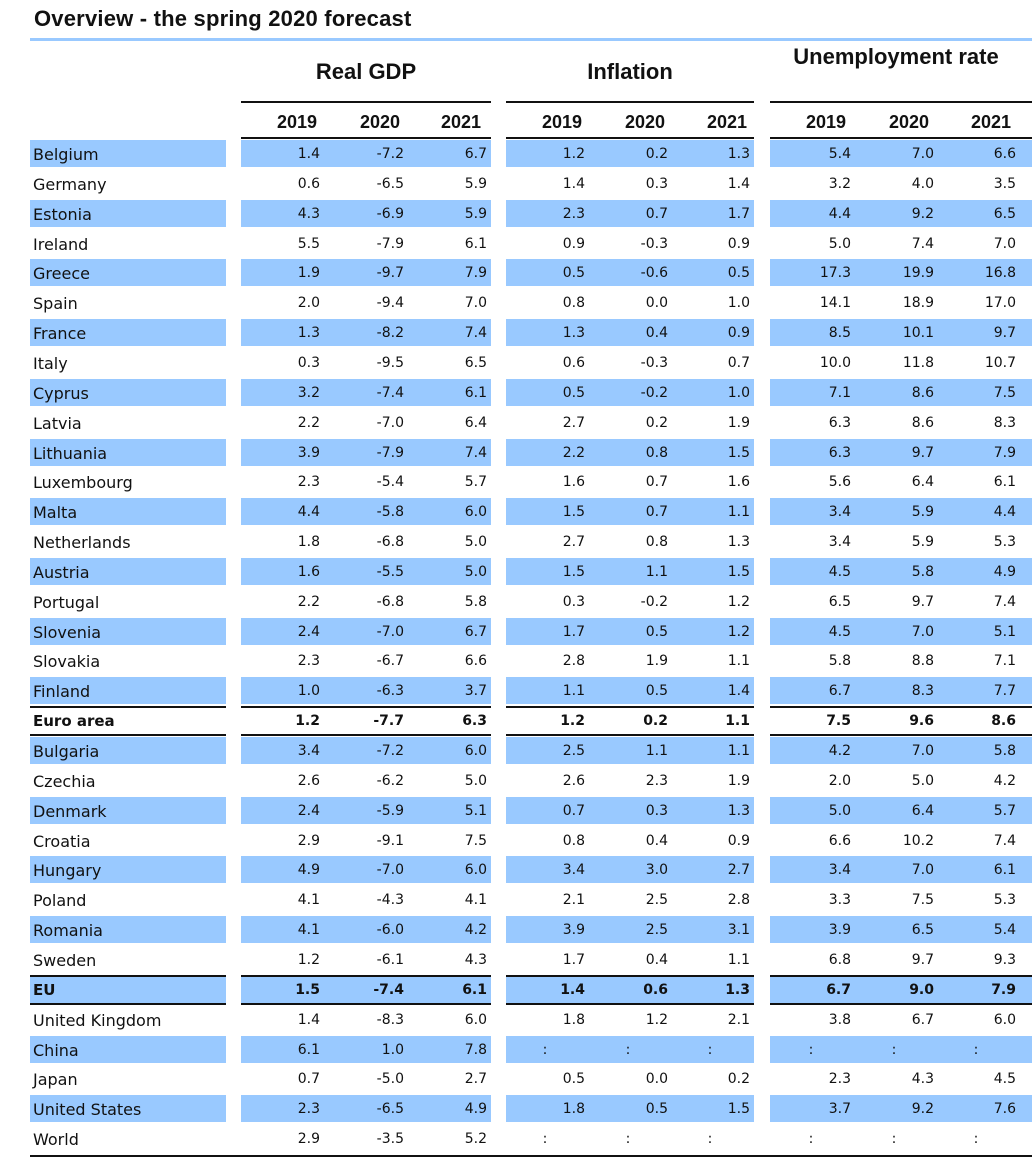  What do you see at coordinates (390, 602) in the screenshot?
I see `value-cell: -6.8` at bounding box center [390, 602].